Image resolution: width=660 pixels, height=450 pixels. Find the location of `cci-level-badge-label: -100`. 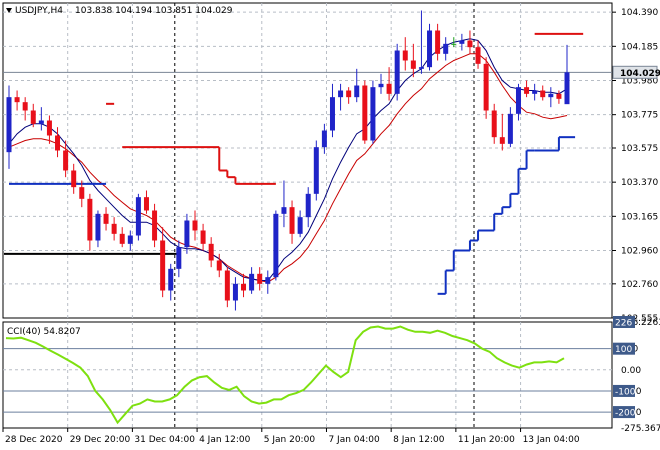

cci-level-badge-label: -100 is located at coordinates (625, 392).